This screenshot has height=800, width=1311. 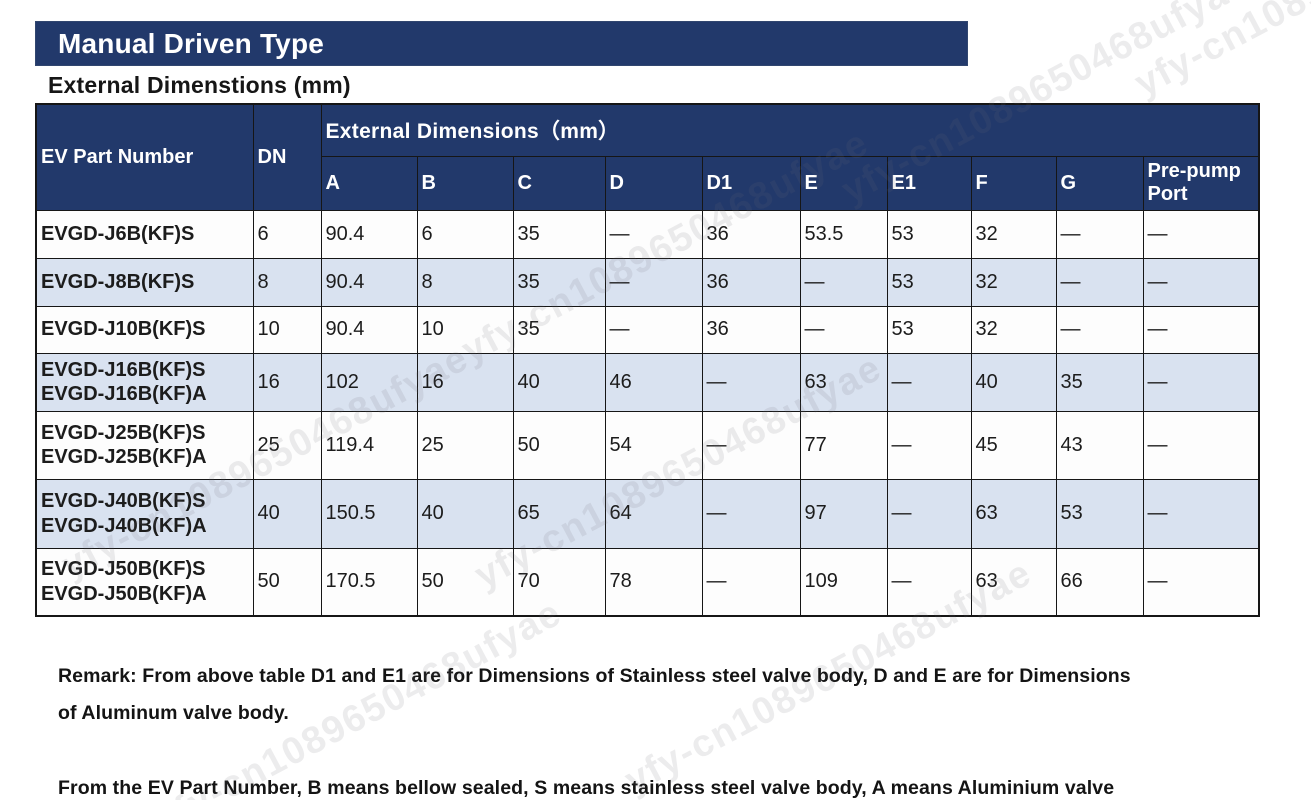 I want to click on part-number-cell: EVGD-J8B(KF)S, so click(x=144, y=282).